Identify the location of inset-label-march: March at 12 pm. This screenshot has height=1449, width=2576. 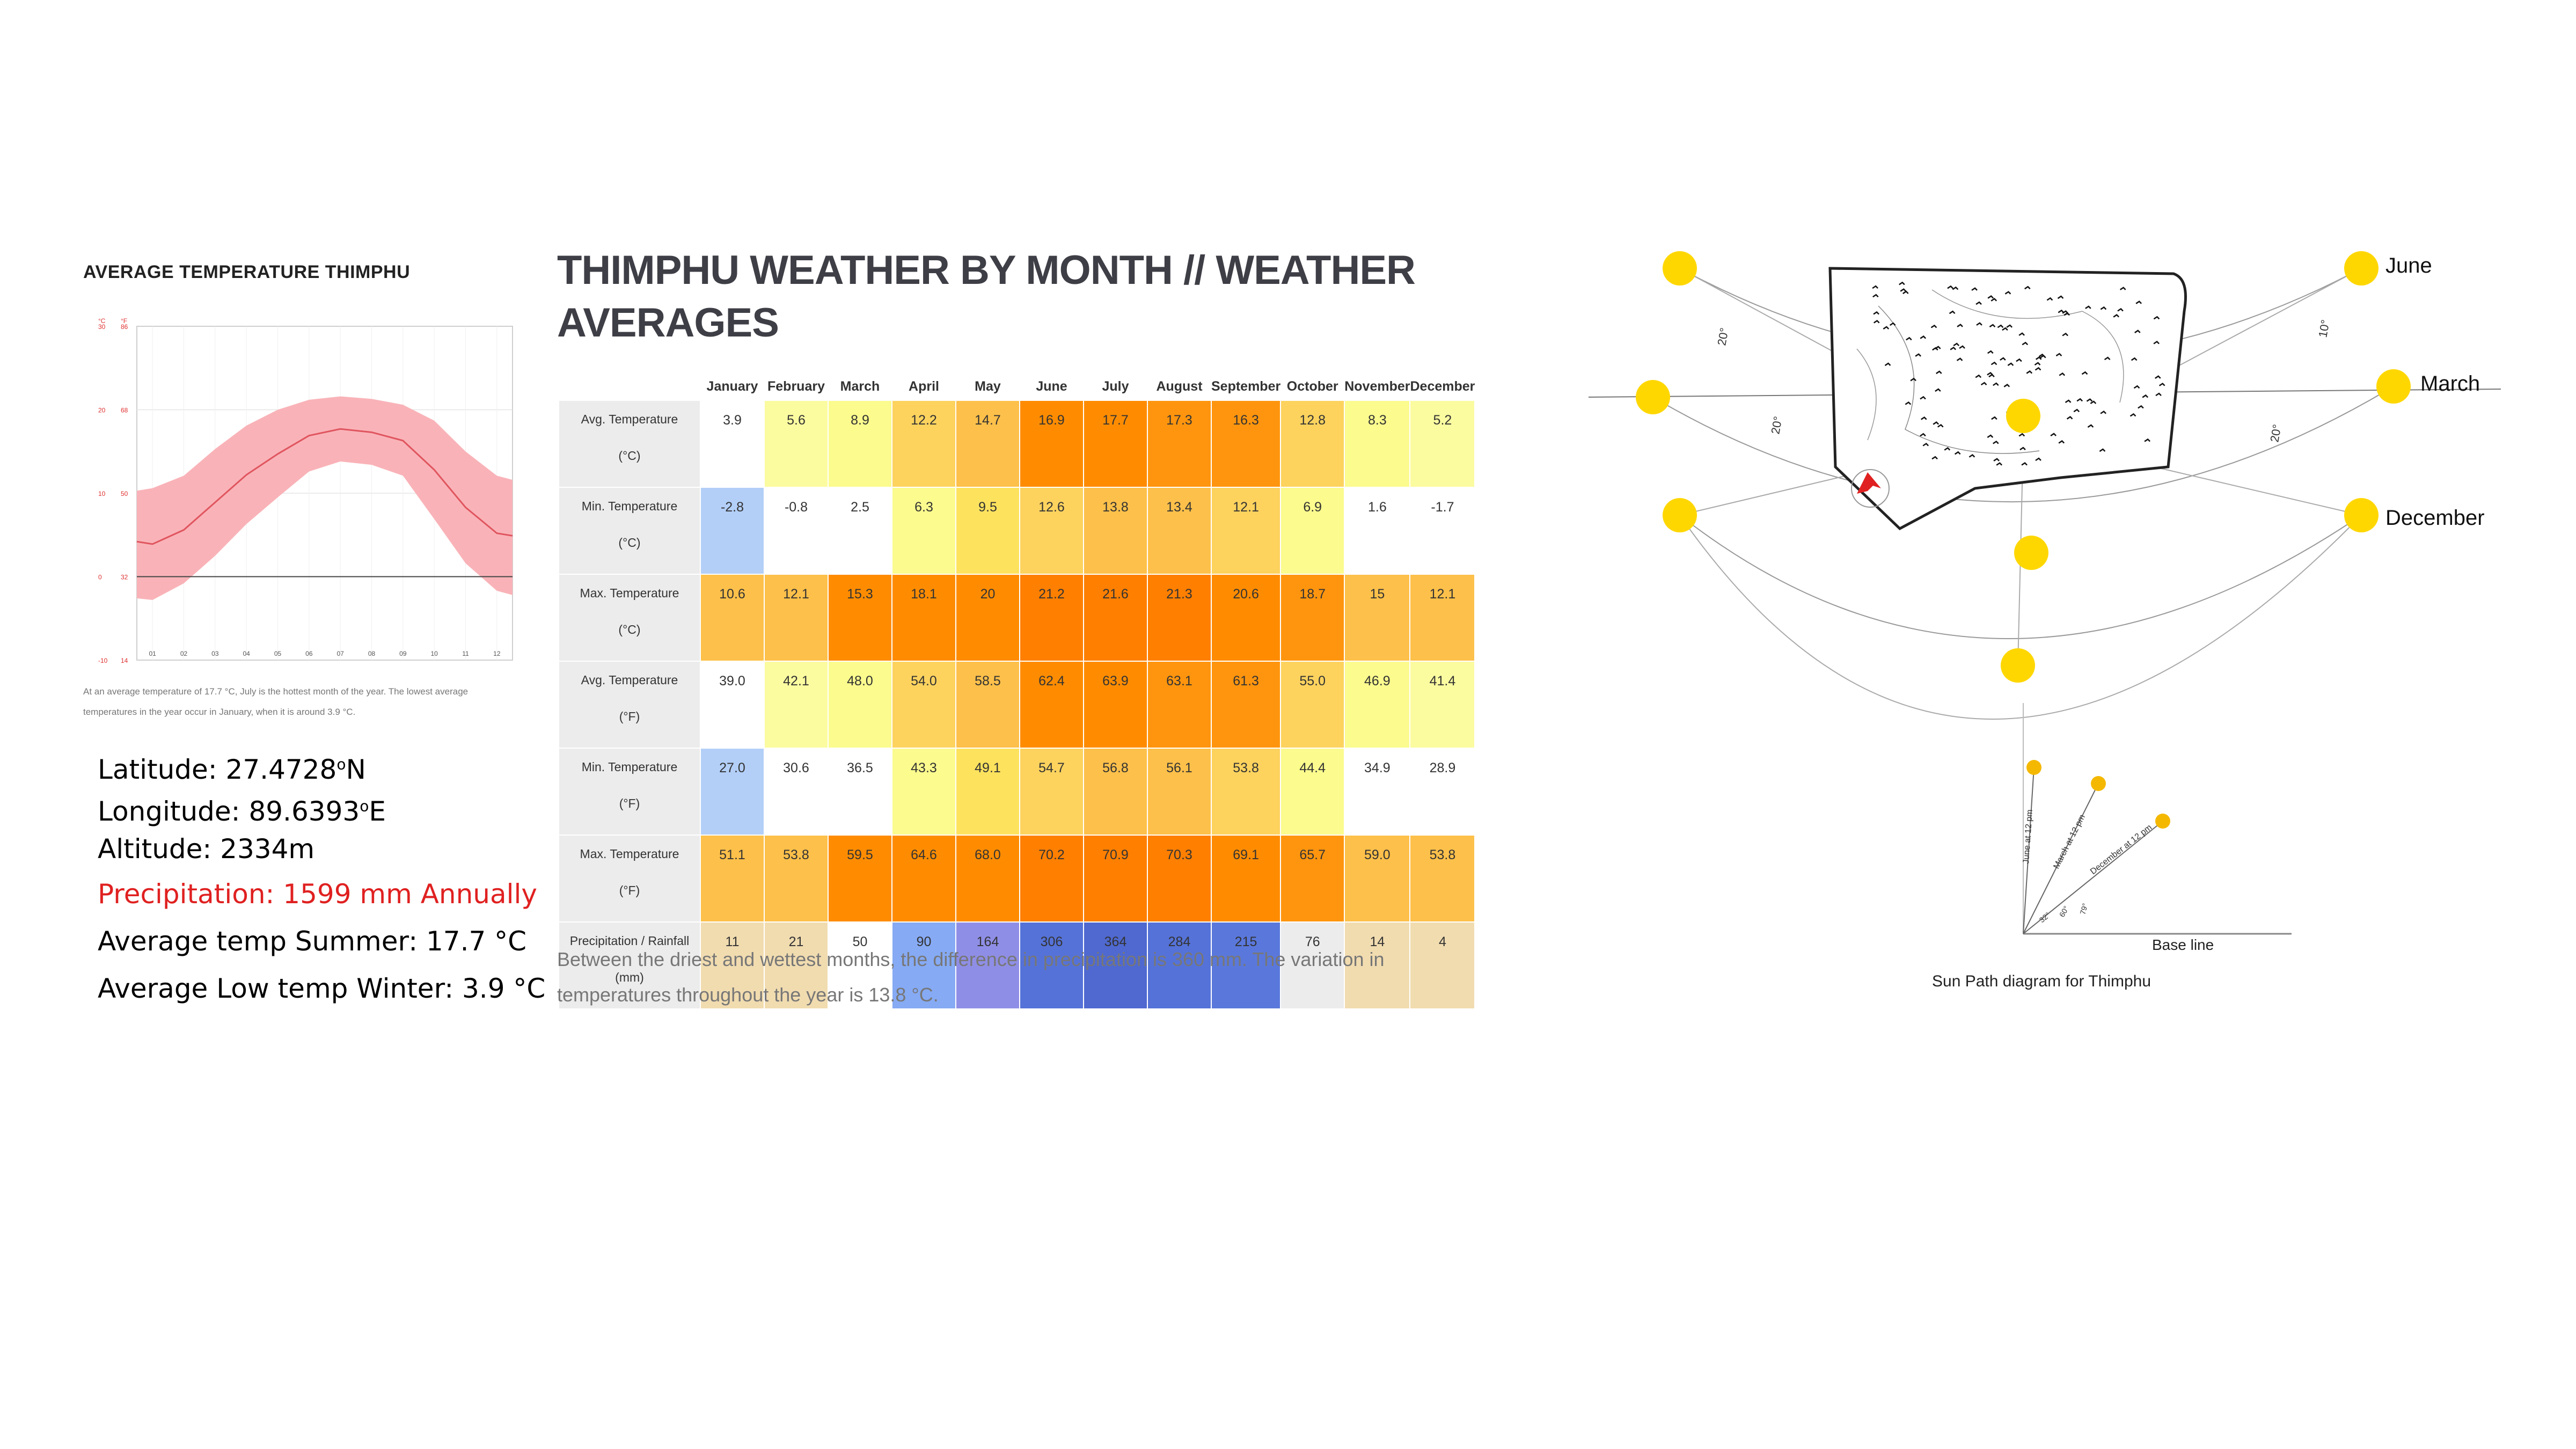
(2069, 841).